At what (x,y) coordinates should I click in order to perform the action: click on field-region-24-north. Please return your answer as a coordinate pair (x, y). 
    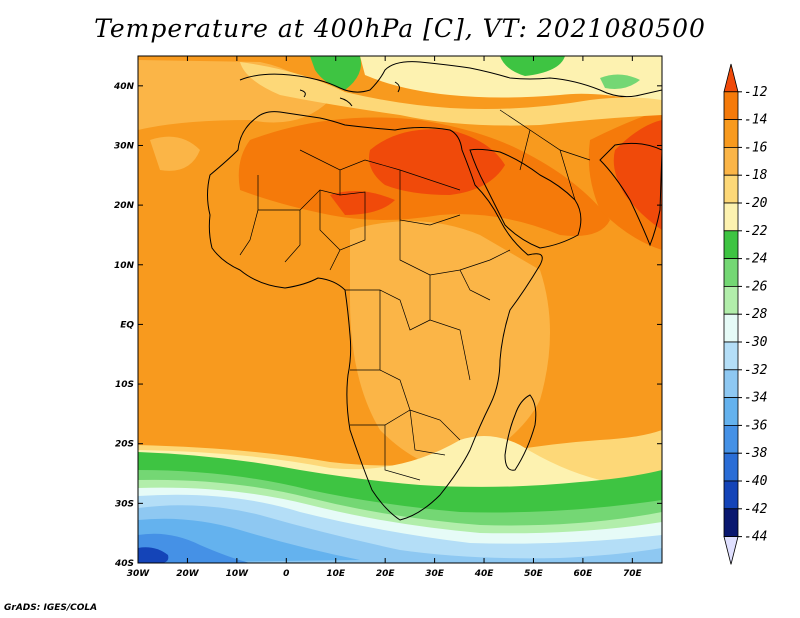
    Looking at the image, I should click on (532, 66).